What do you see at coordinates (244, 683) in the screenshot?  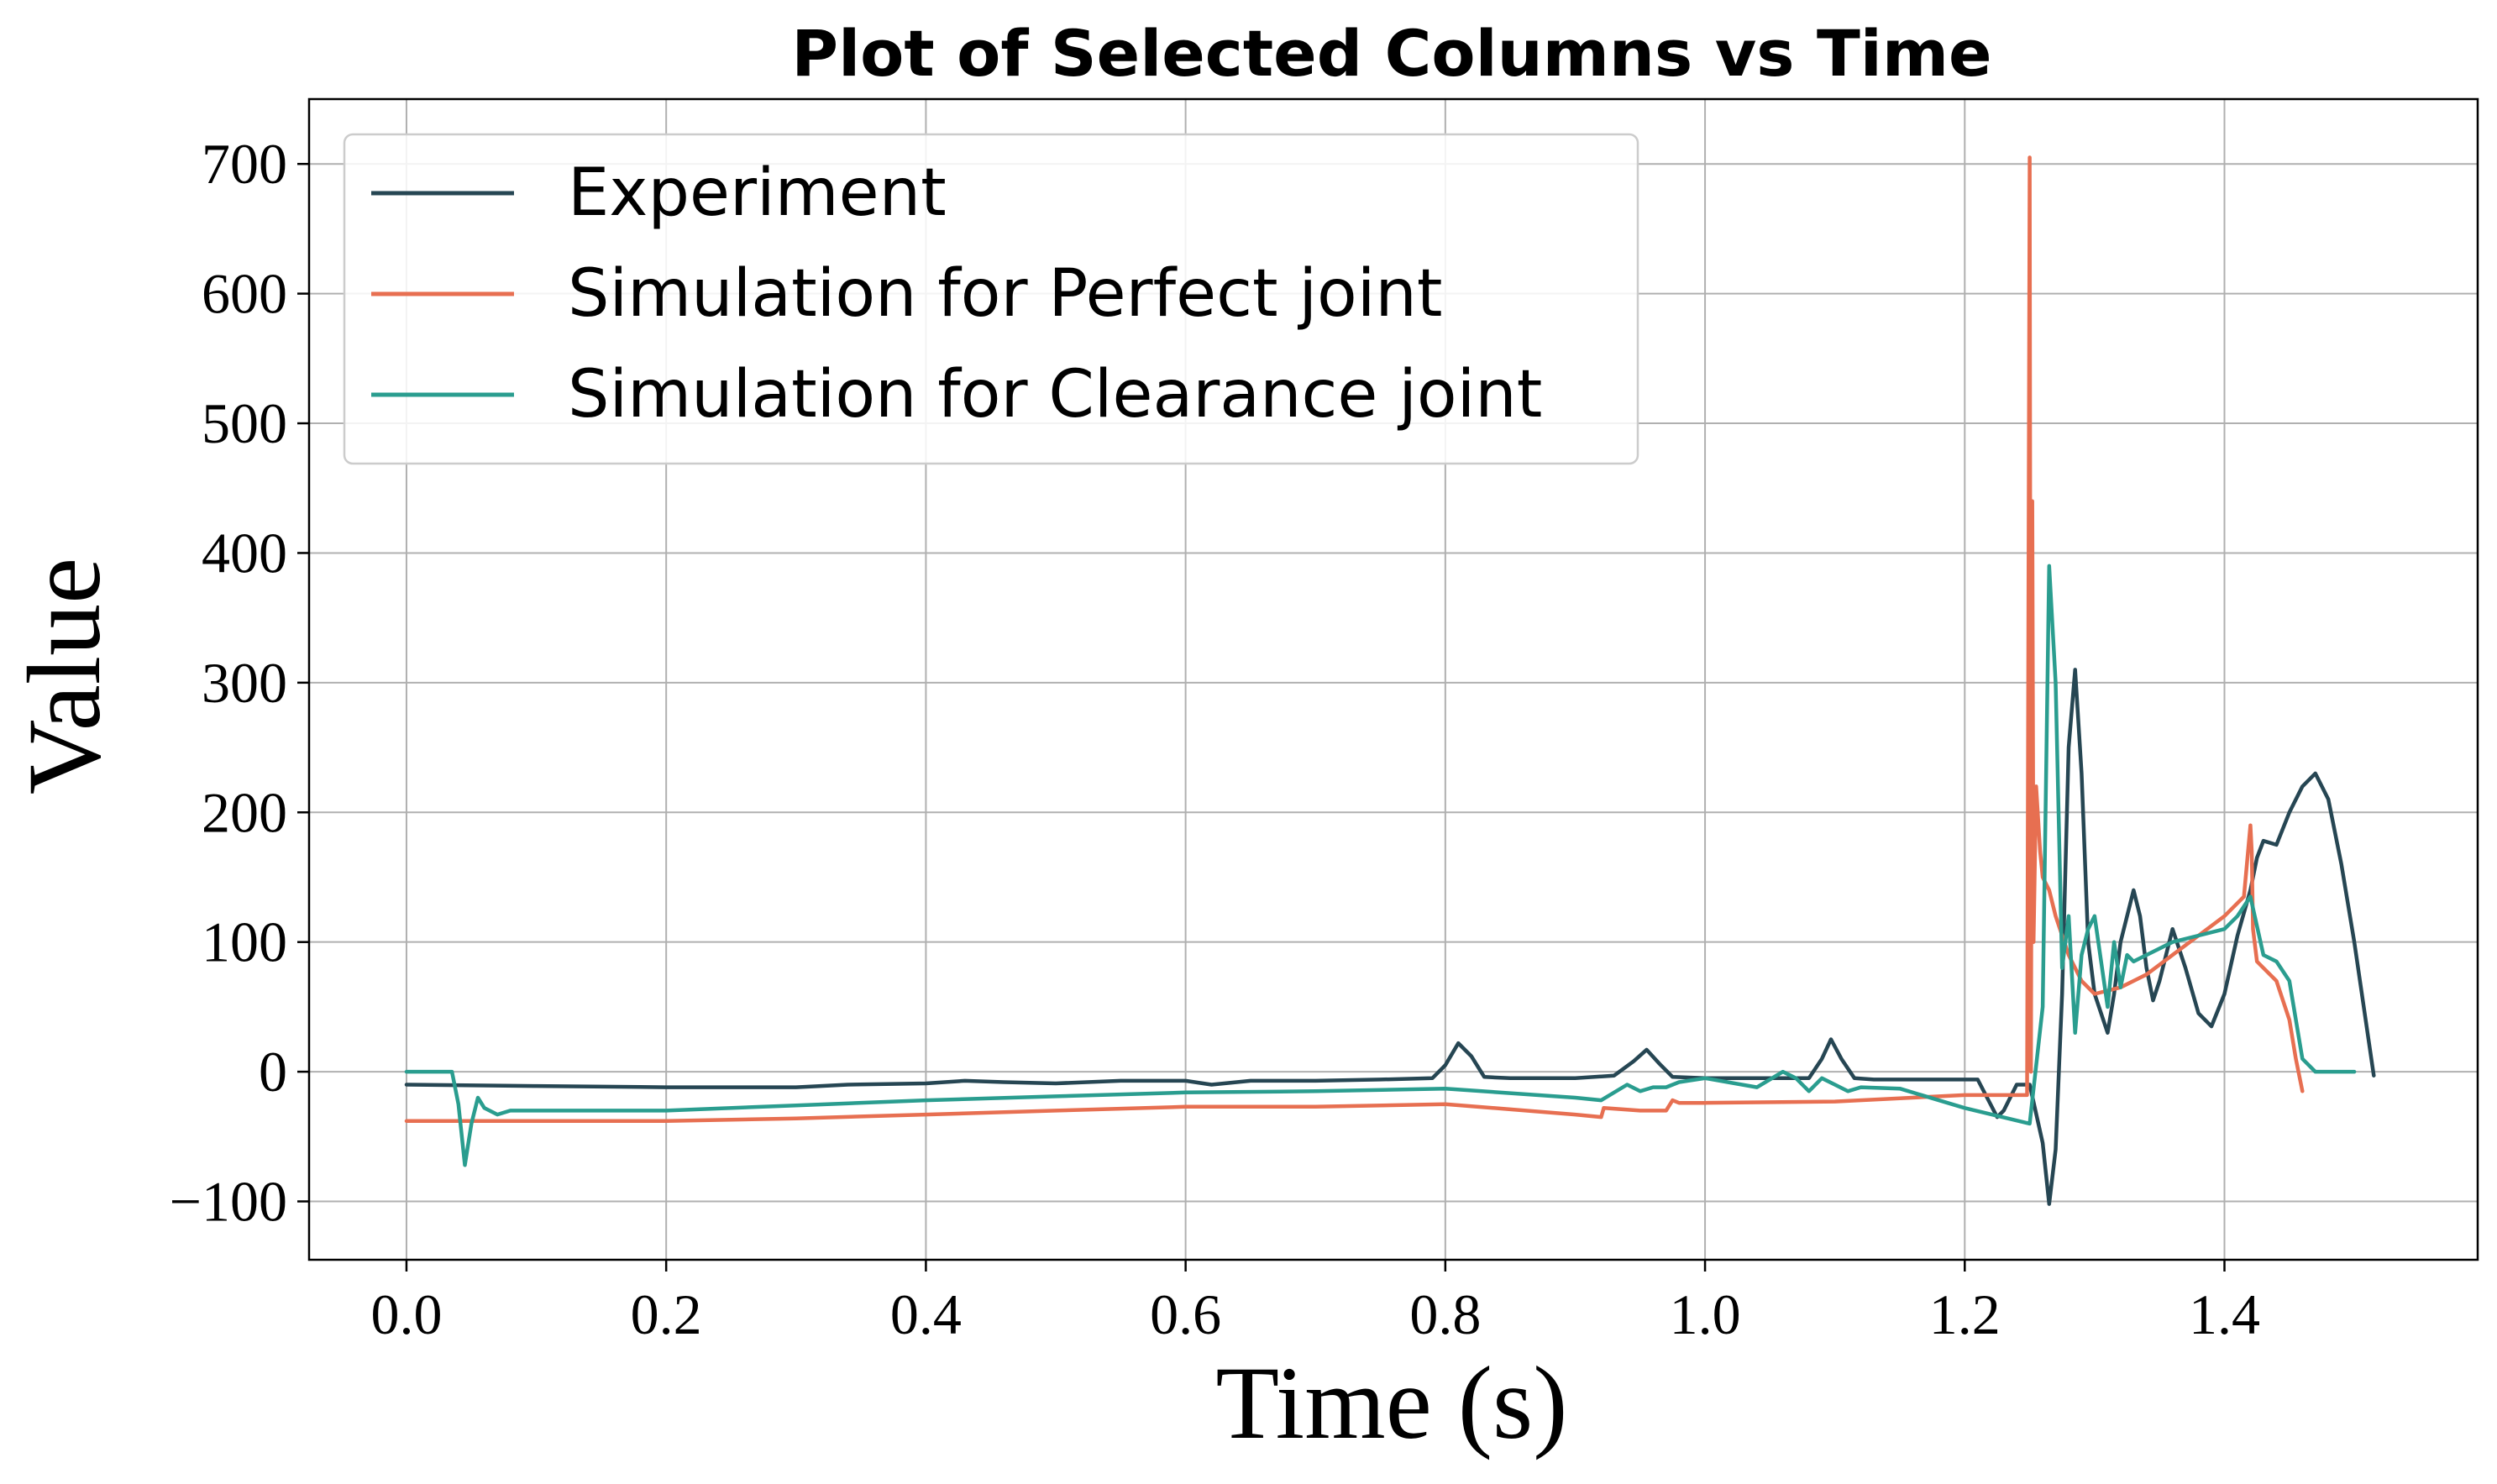 I see `y-tick-label: 300` at bounding box center [244, 683].